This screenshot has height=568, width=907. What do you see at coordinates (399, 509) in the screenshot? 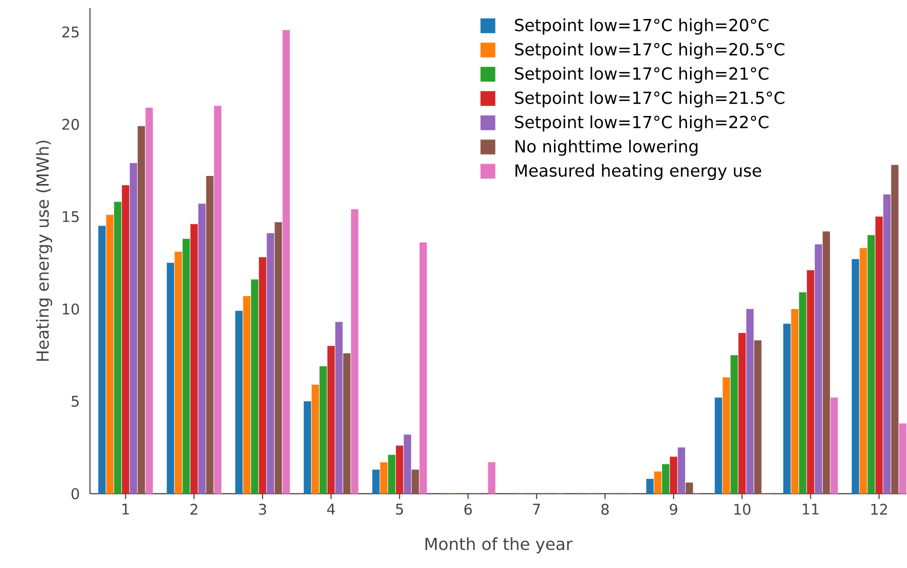
I see `x-tick-label: 5` at bounding box center [399, 509].